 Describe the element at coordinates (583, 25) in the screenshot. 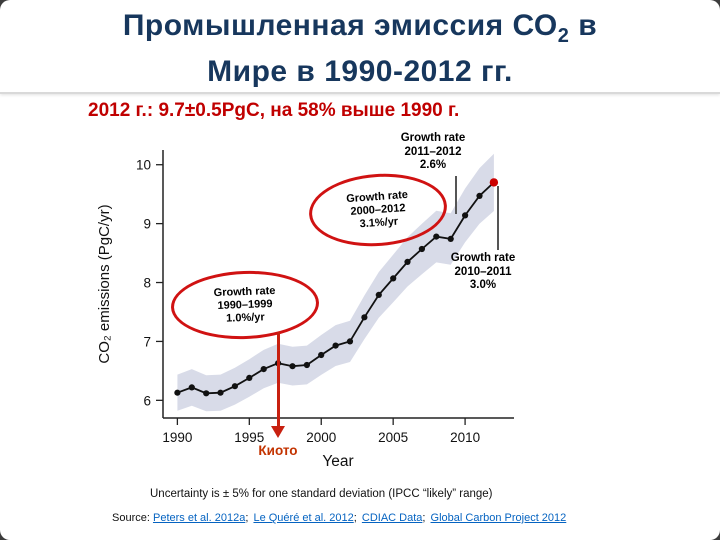

I see `title-text-tail: в` at that location.